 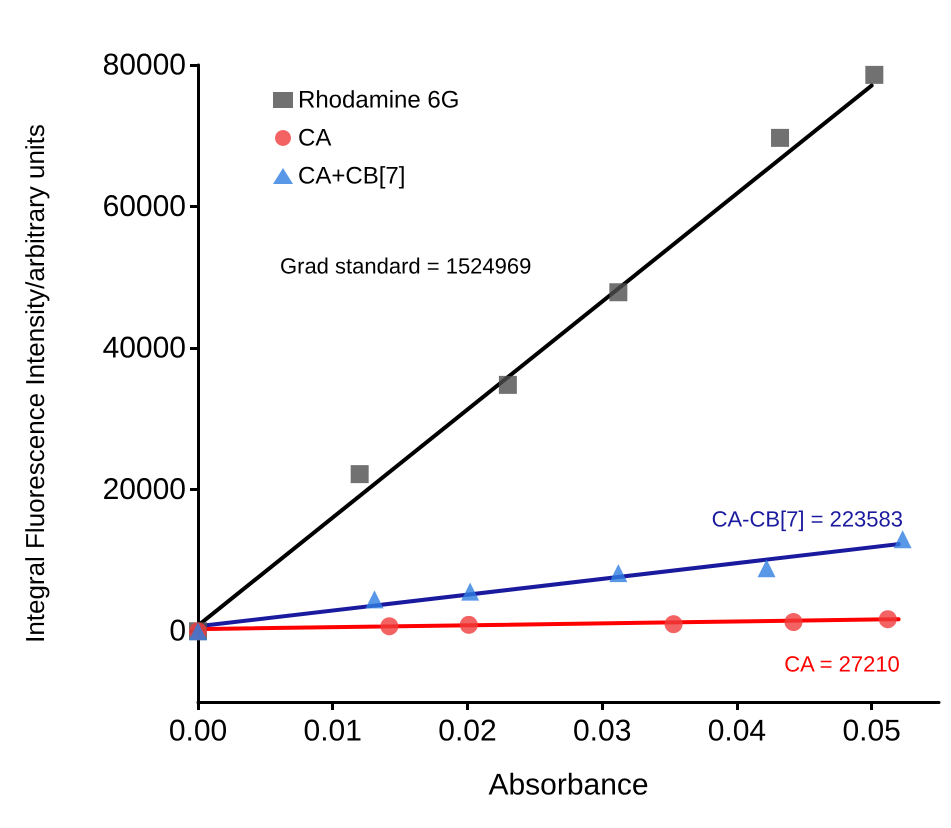 What do you see at coordinates (315, 138) in the screenshot?
I see `legend-label: CA` at bounding box center [315, 138].